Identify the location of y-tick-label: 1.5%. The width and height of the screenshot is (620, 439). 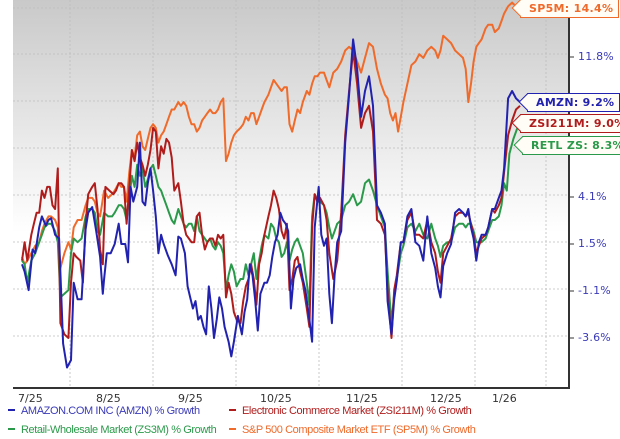
(592, 243).